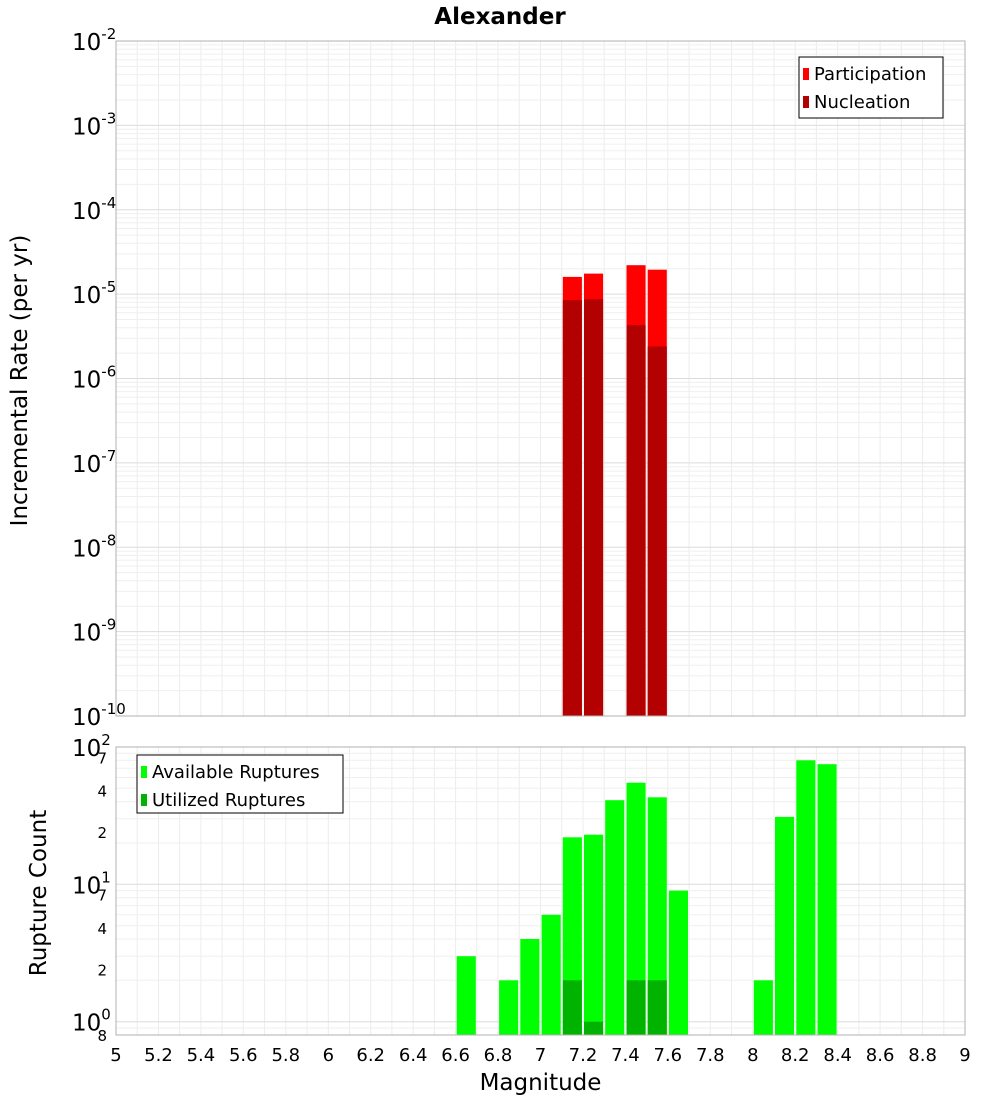  I want to click on x-tick-label: 8.8, so click(922, 1055).